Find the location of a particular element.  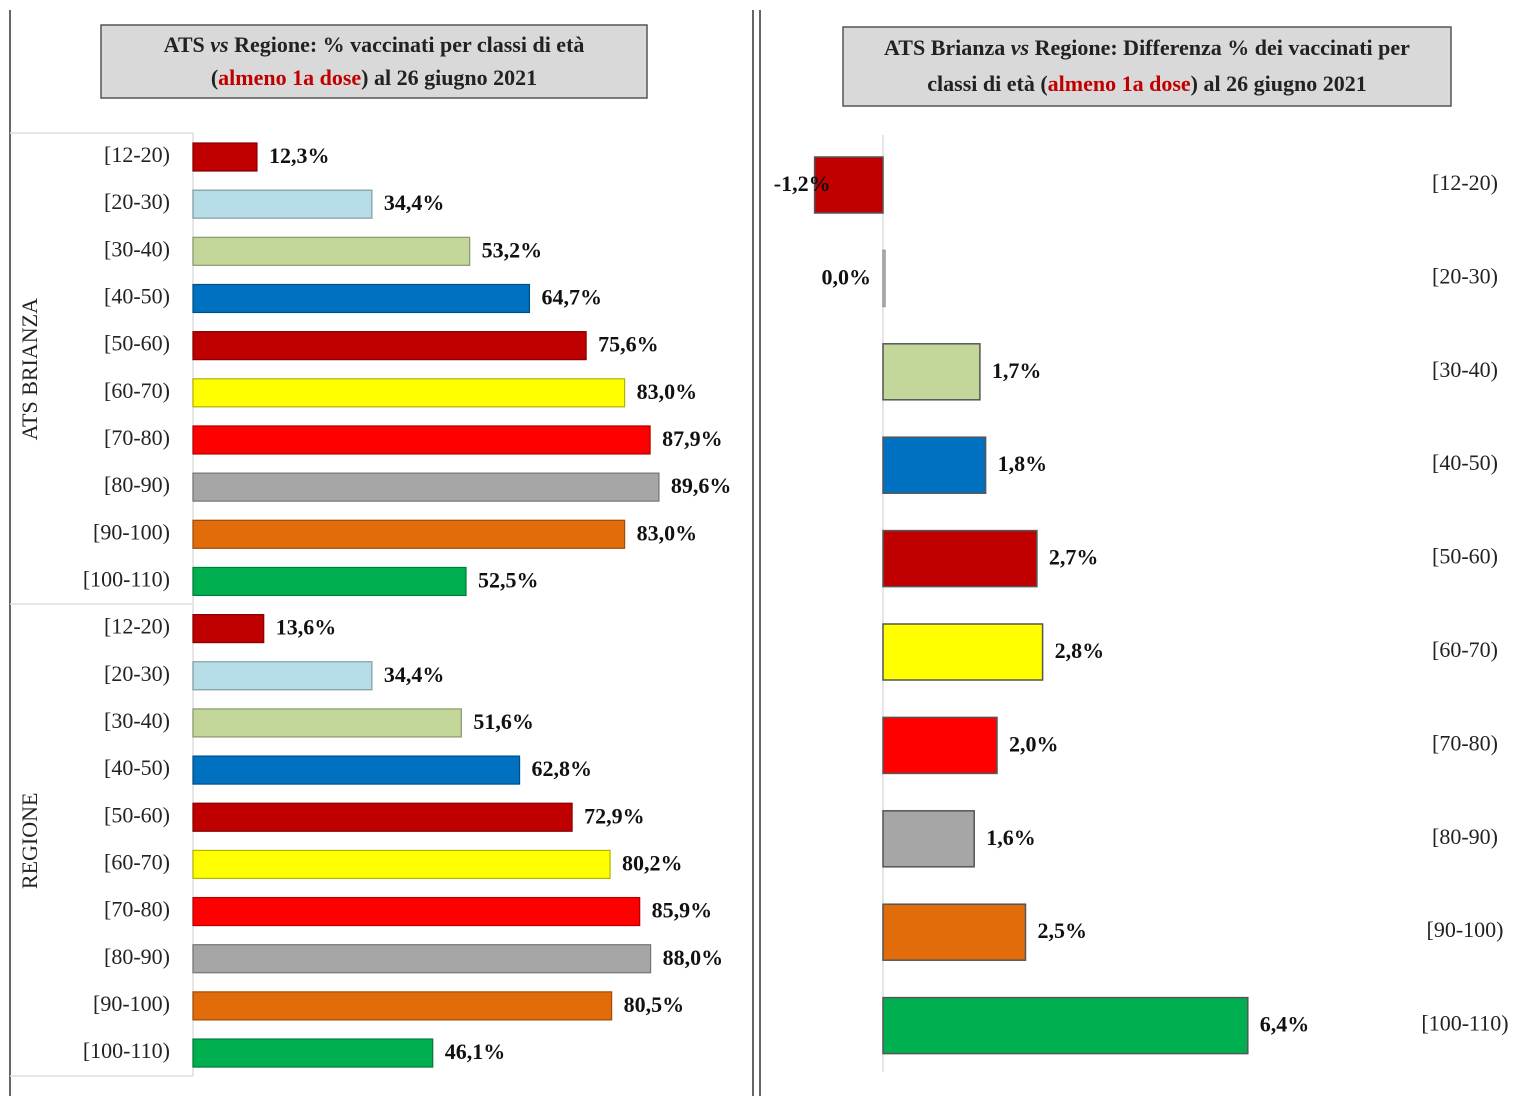

group-label: REGIONE is located at coordinates (29, 841).